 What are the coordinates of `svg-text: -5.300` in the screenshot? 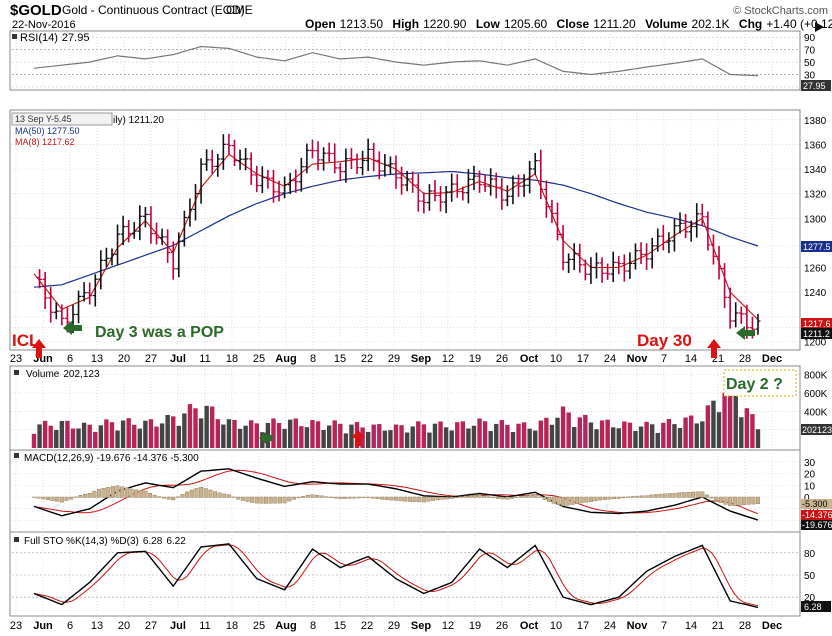 It's located at (815, 504).